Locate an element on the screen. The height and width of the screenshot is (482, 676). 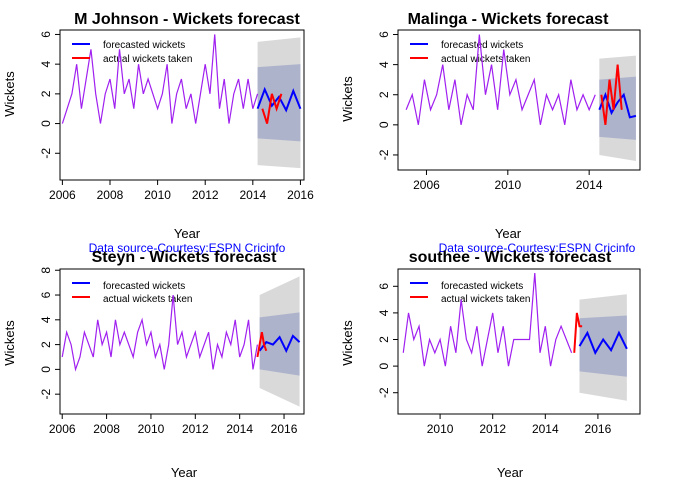
chart-title: M Johnson - Wickets forecast is located at coordinates (187, 19).